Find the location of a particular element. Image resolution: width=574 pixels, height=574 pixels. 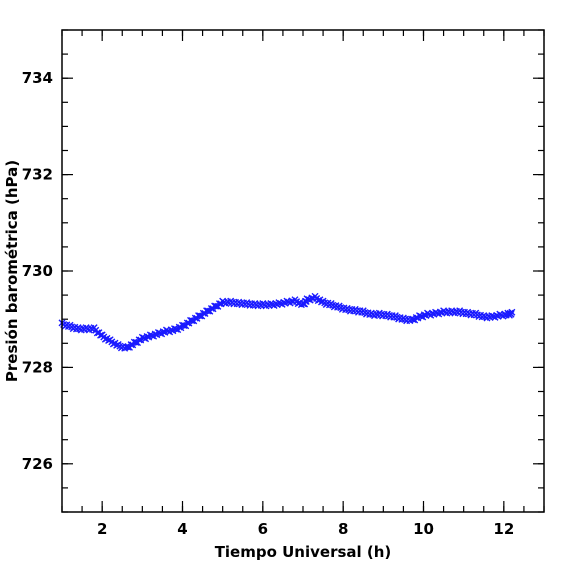

x-tick-label: 10 is located at coordinates (423, 529).